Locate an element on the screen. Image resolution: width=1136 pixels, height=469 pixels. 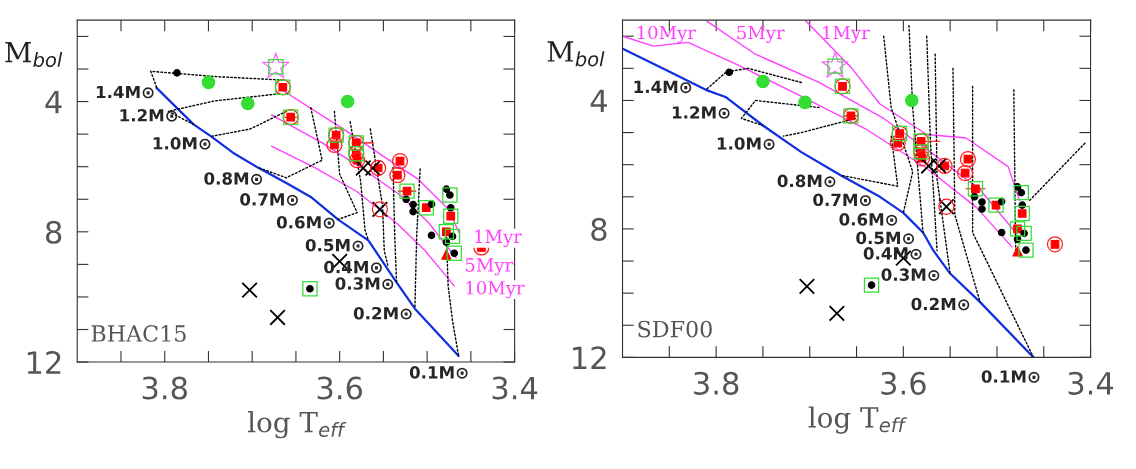
annotation: 0.4M⊙ is located at coordinates (353, 267).